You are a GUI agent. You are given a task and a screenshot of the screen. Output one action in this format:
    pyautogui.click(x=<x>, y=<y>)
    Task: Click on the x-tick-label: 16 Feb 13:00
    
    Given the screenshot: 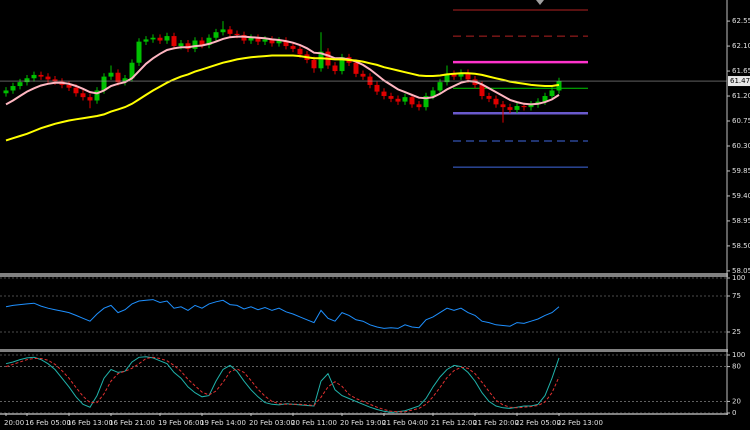 What is the action you would take?
    pyautogui.click(x=90, y=423)
    